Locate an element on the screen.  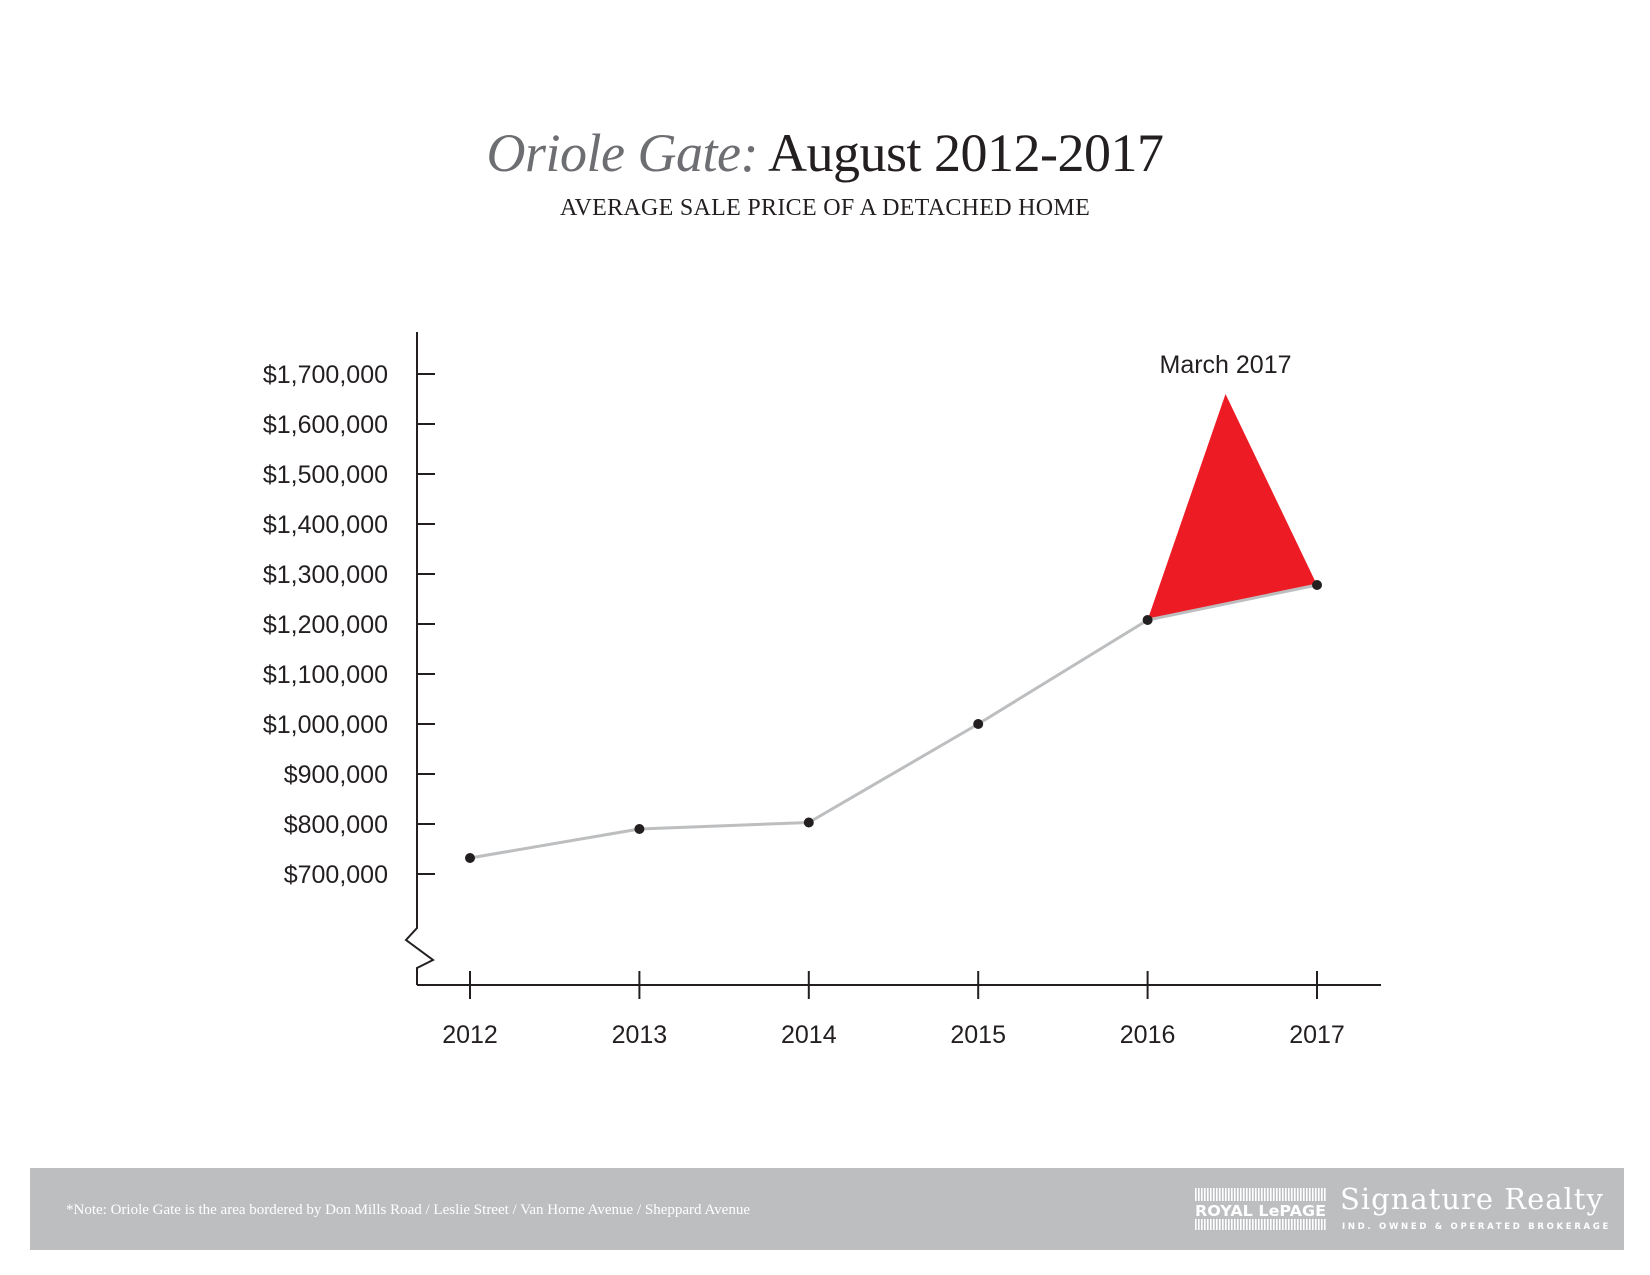
y-axis-line is located at coordinates (419, 658).